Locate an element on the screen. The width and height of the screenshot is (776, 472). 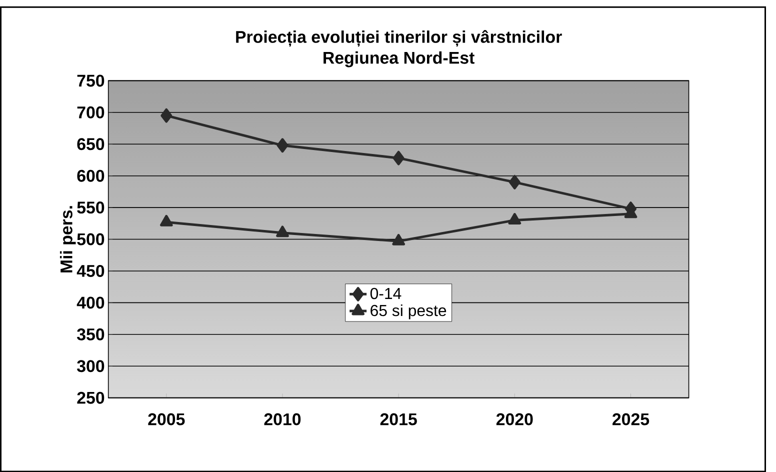
chart-subtitle: Regiunea Nord-Est is located at coordinates (399, 59).